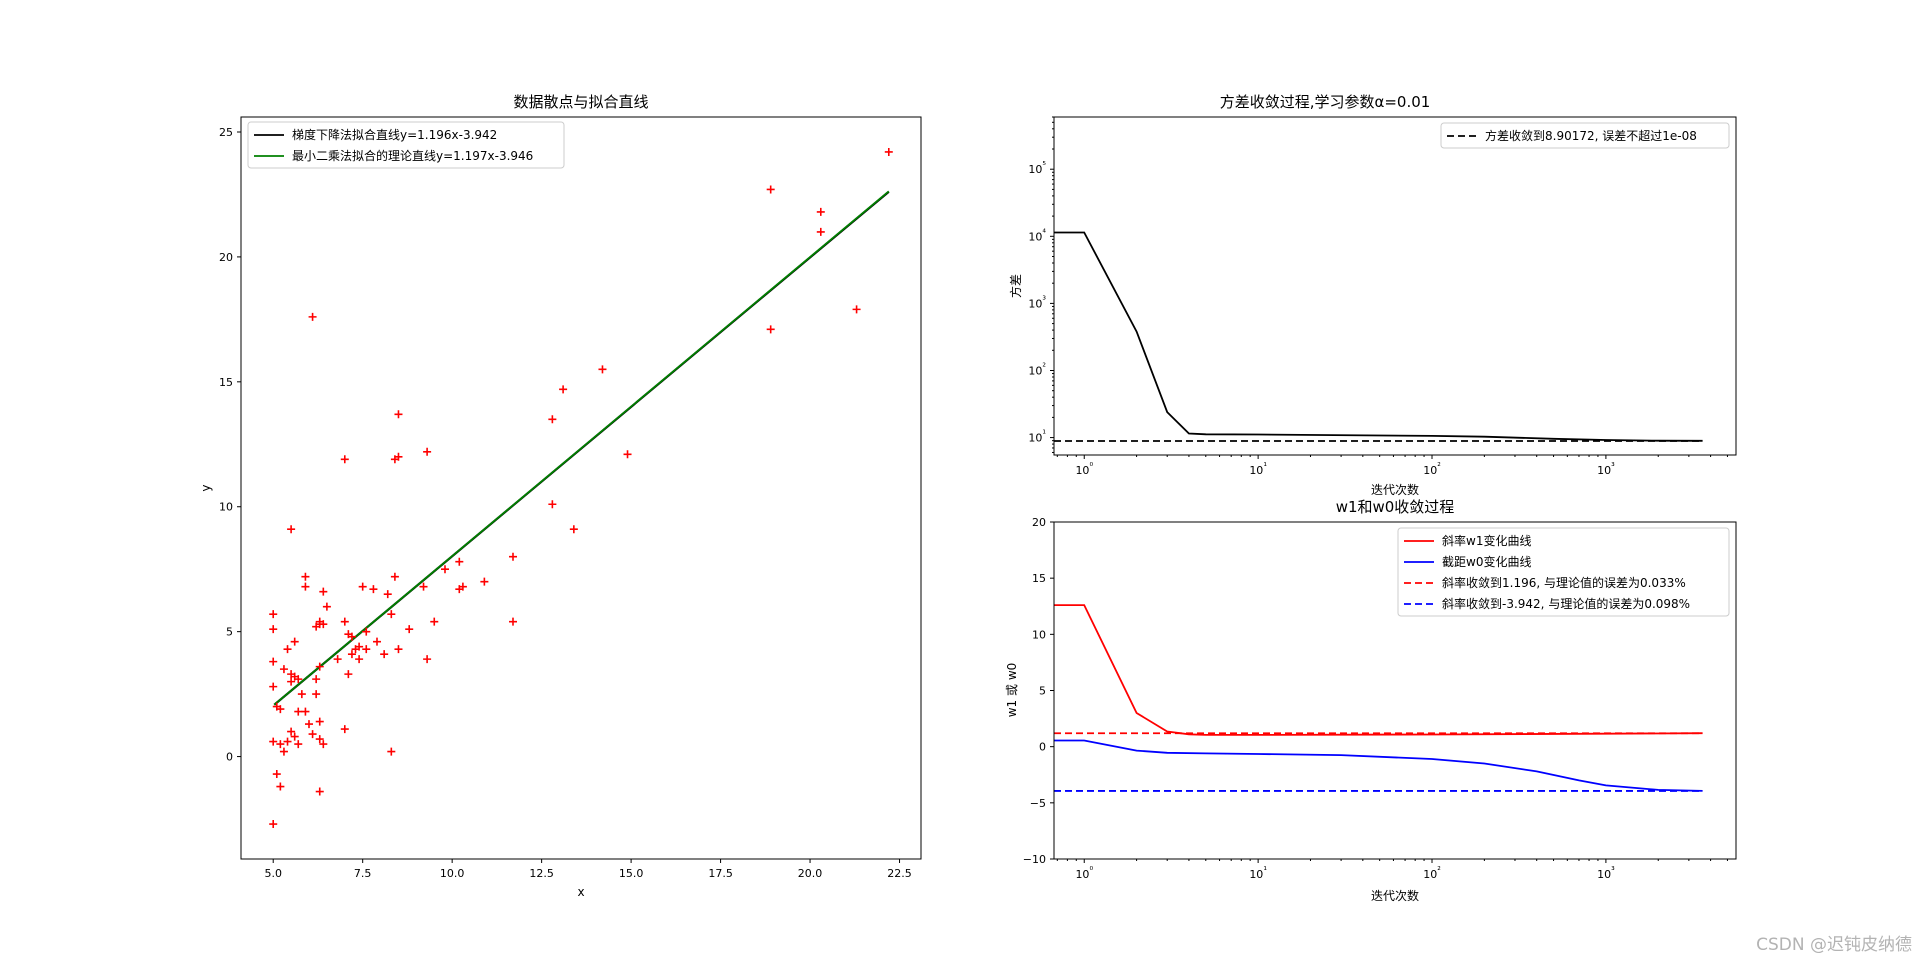 The height and width of the screenshot is (961, 1920). I want to click on scatter-ytick-label: 5, so click(229, 632).